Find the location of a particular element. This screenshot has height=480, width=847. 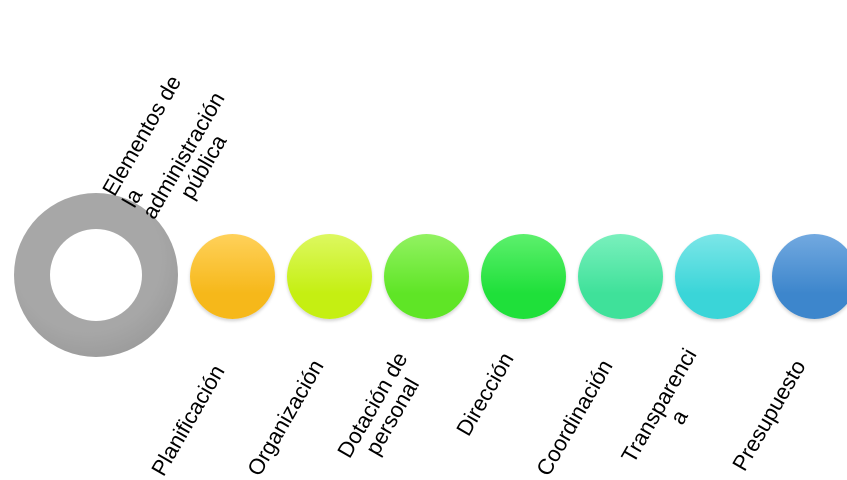

label-planificacion: Planificación is located at coordinates (188, 420).